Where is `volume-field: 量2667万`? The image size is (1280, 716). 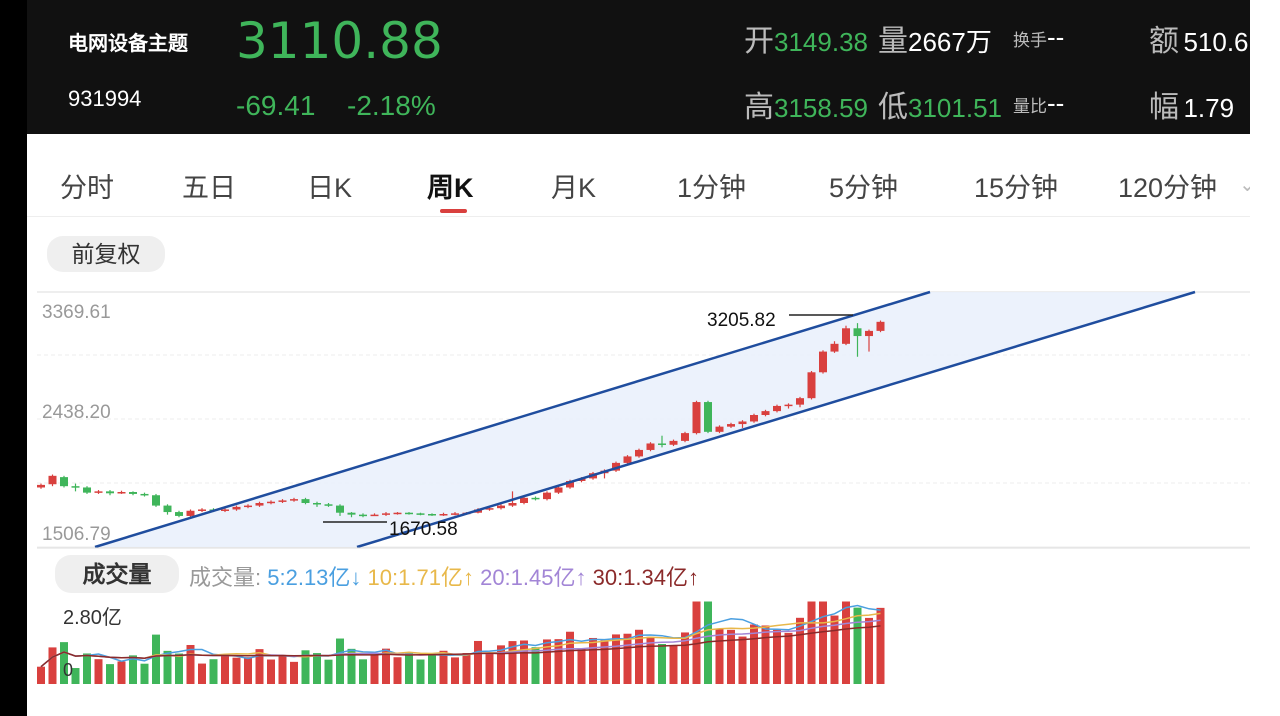
volume-field: 量2667万 is located at coordinates (935, 38).